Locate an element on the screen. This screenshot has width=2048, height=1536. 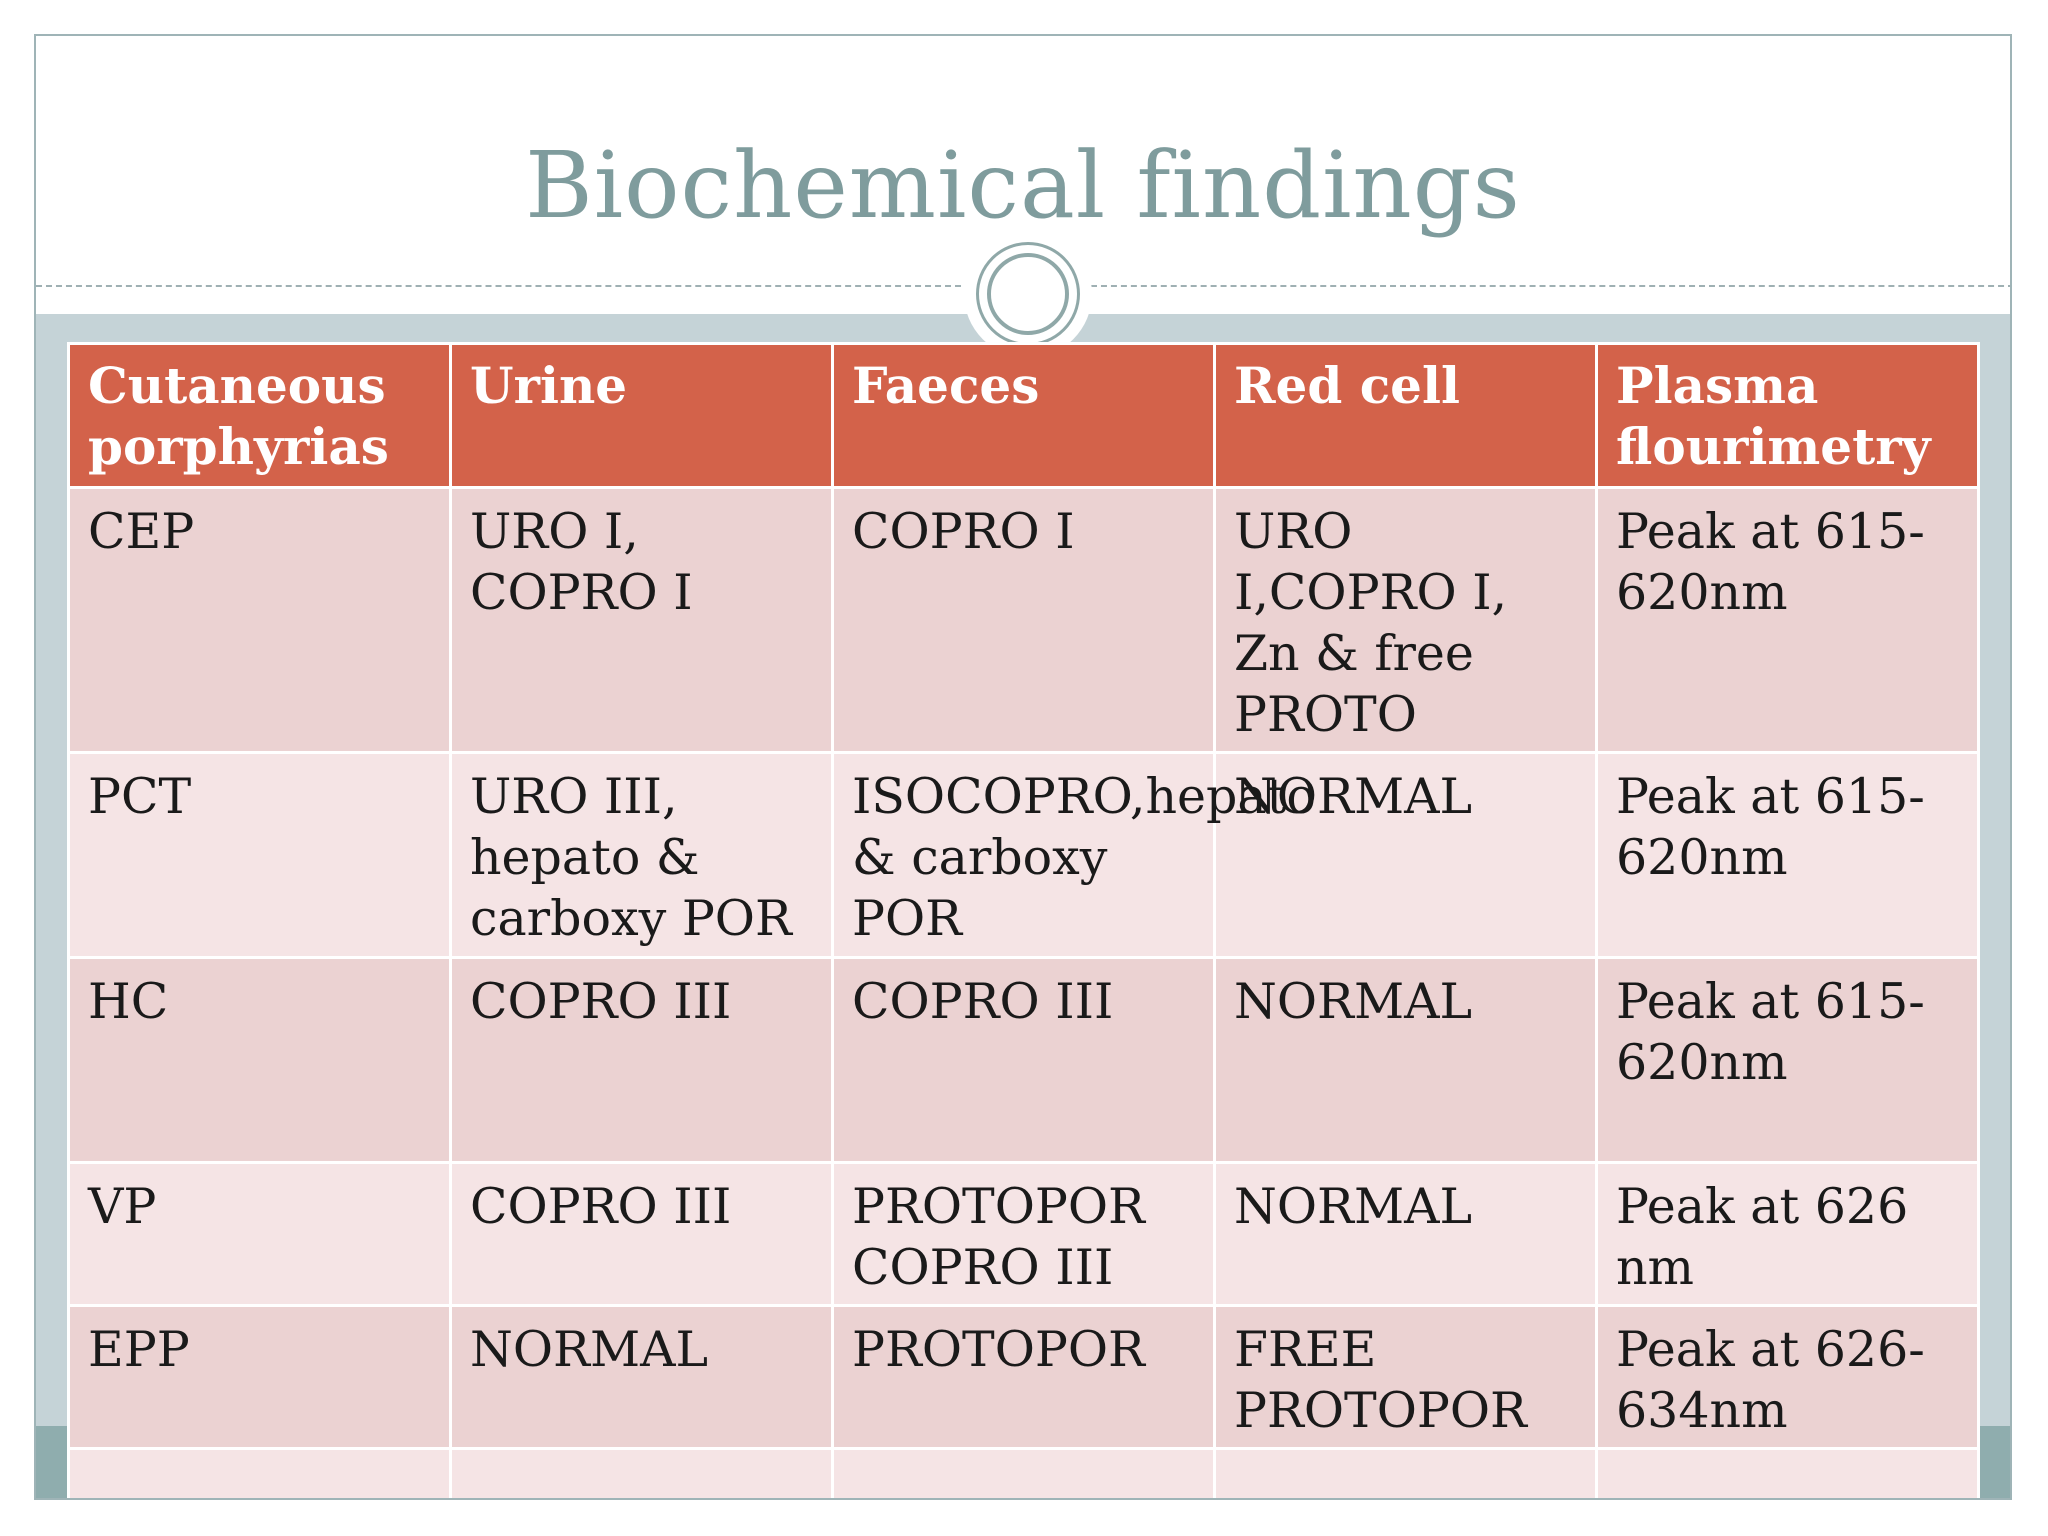
table-cell: VP is located at coordinates (259, 1234).